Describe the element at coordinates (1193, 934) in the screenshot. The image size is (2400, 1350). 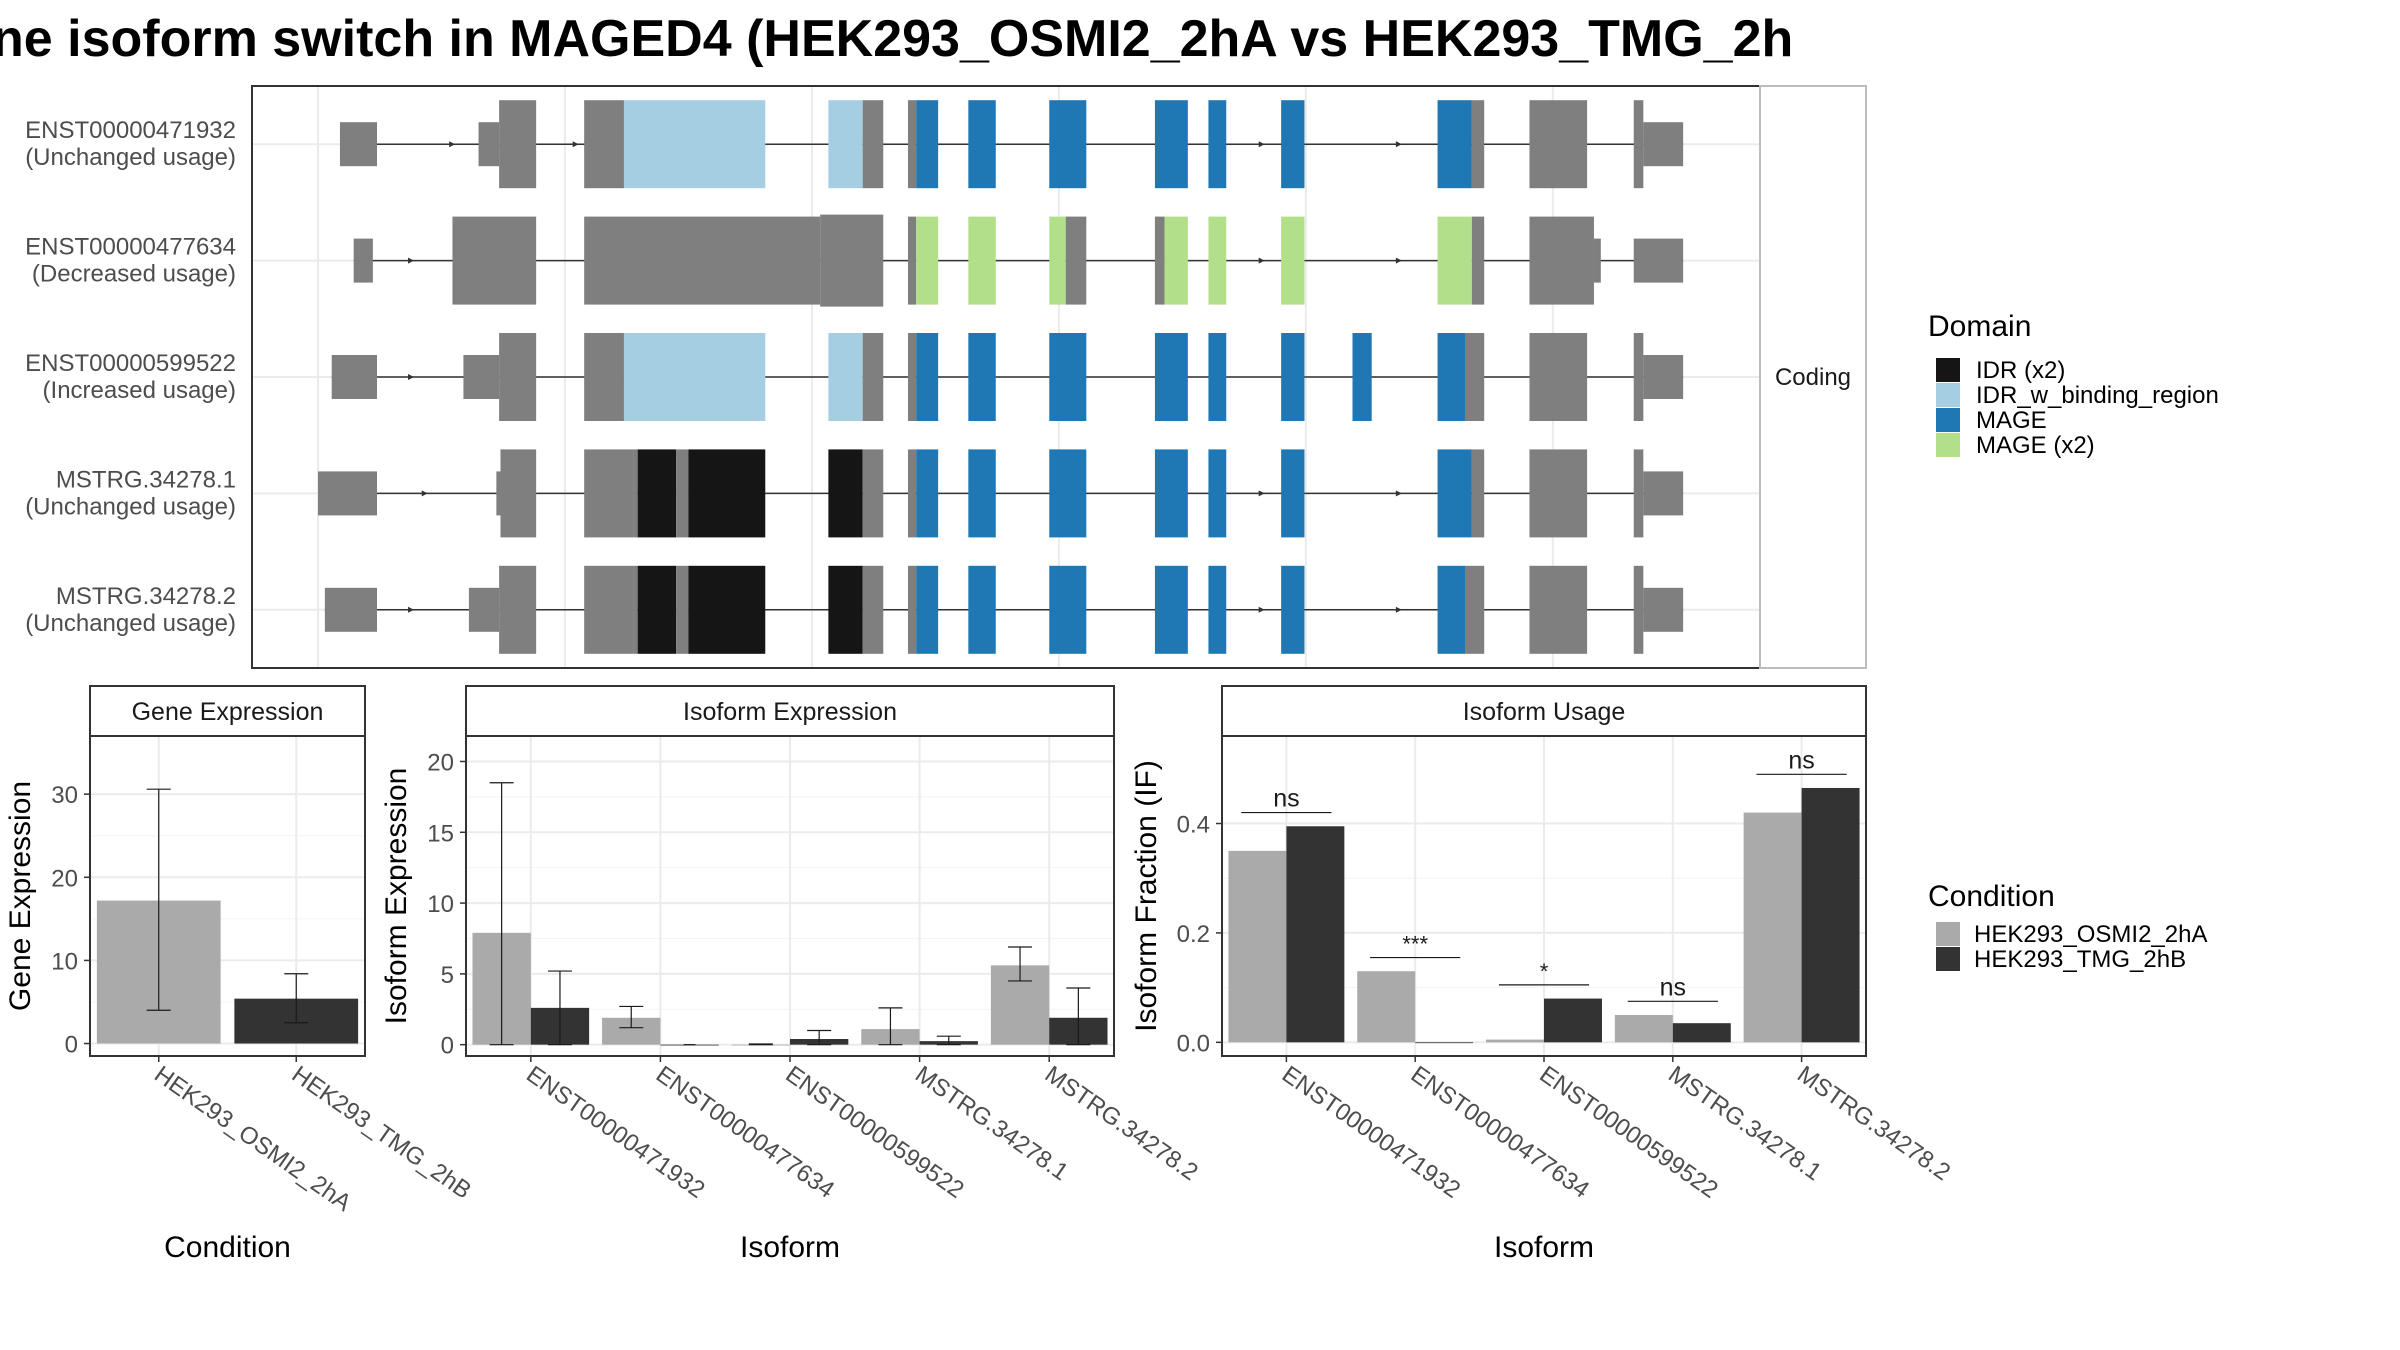
I see `y-tick-label: 0.2` at that location.